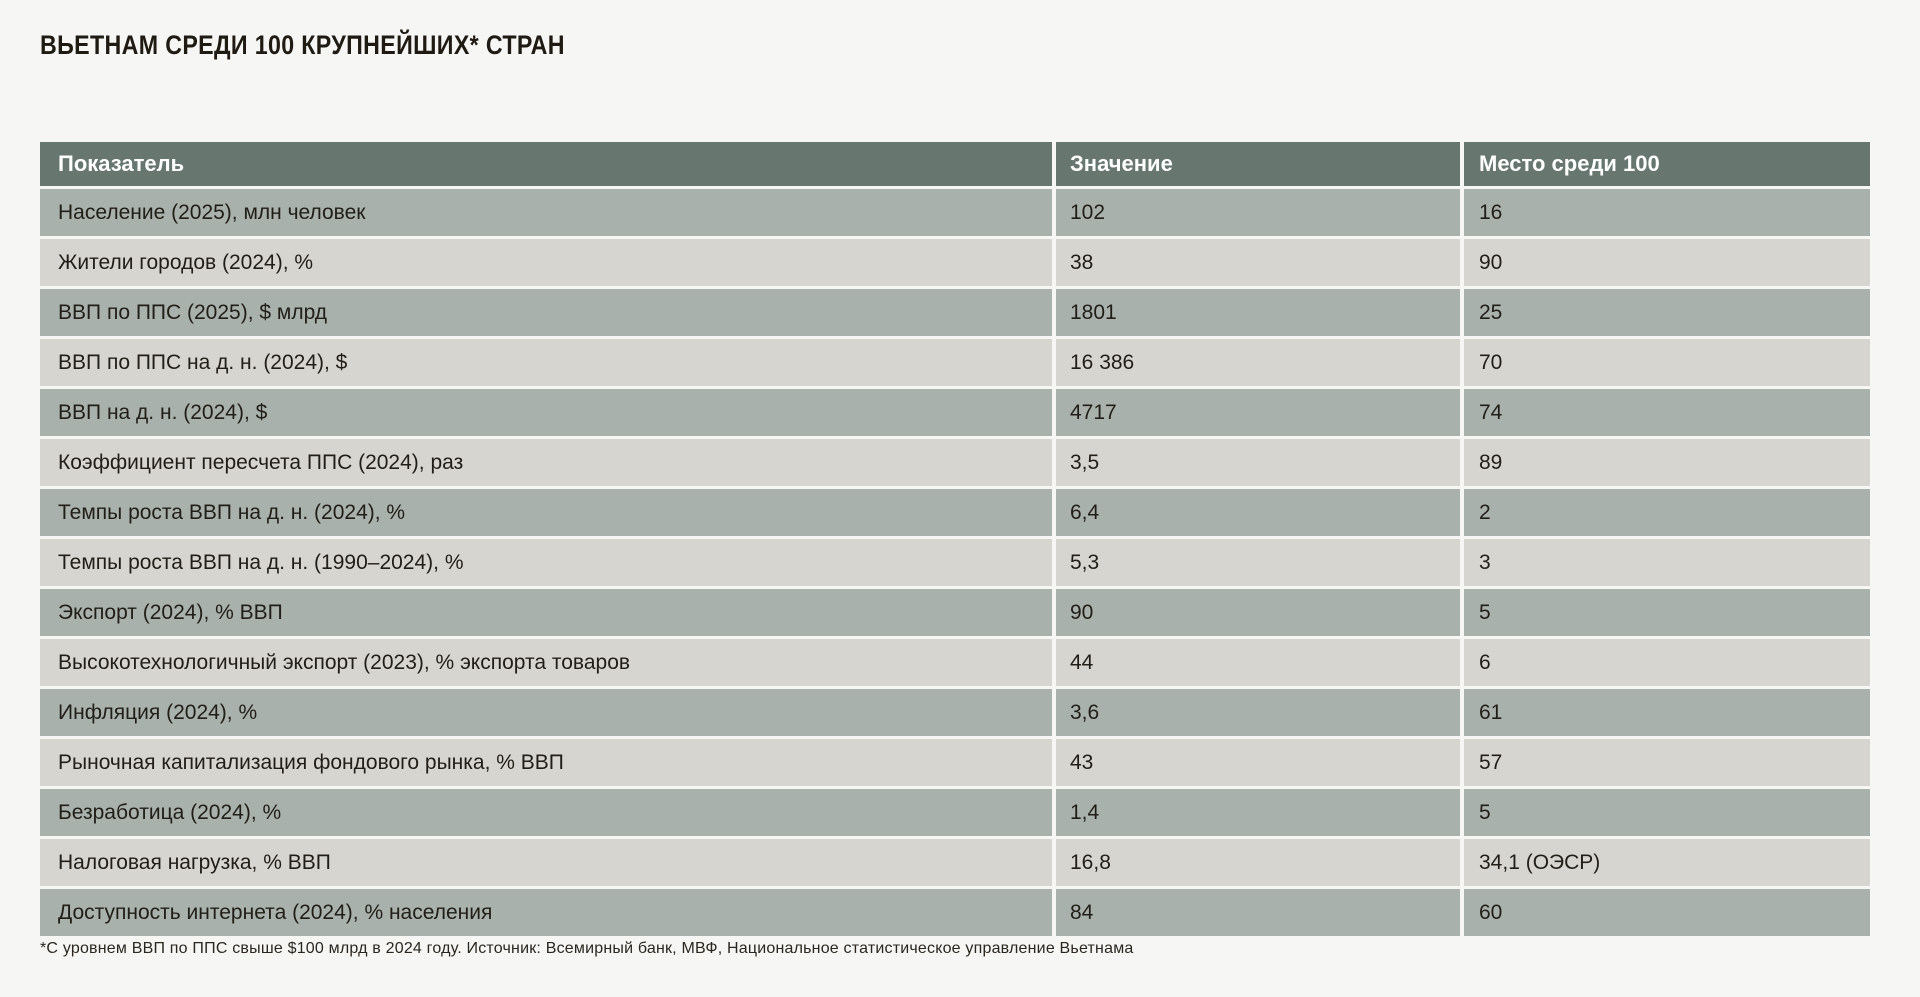 The height and width of the screenshot is (997, 1920). I want to click on value-cell: 1801, so click(1258, 312).